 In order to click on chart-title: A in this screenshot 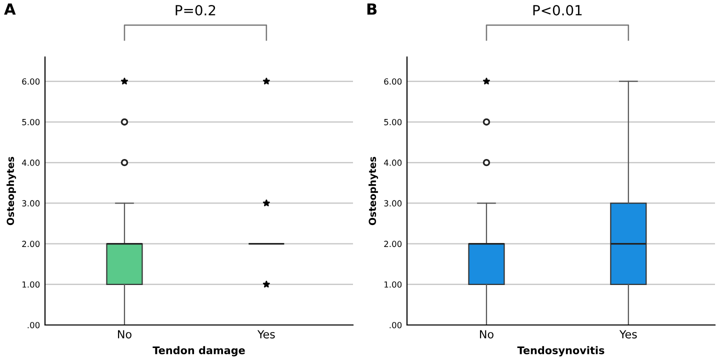, I will do `click(10, 9)`.